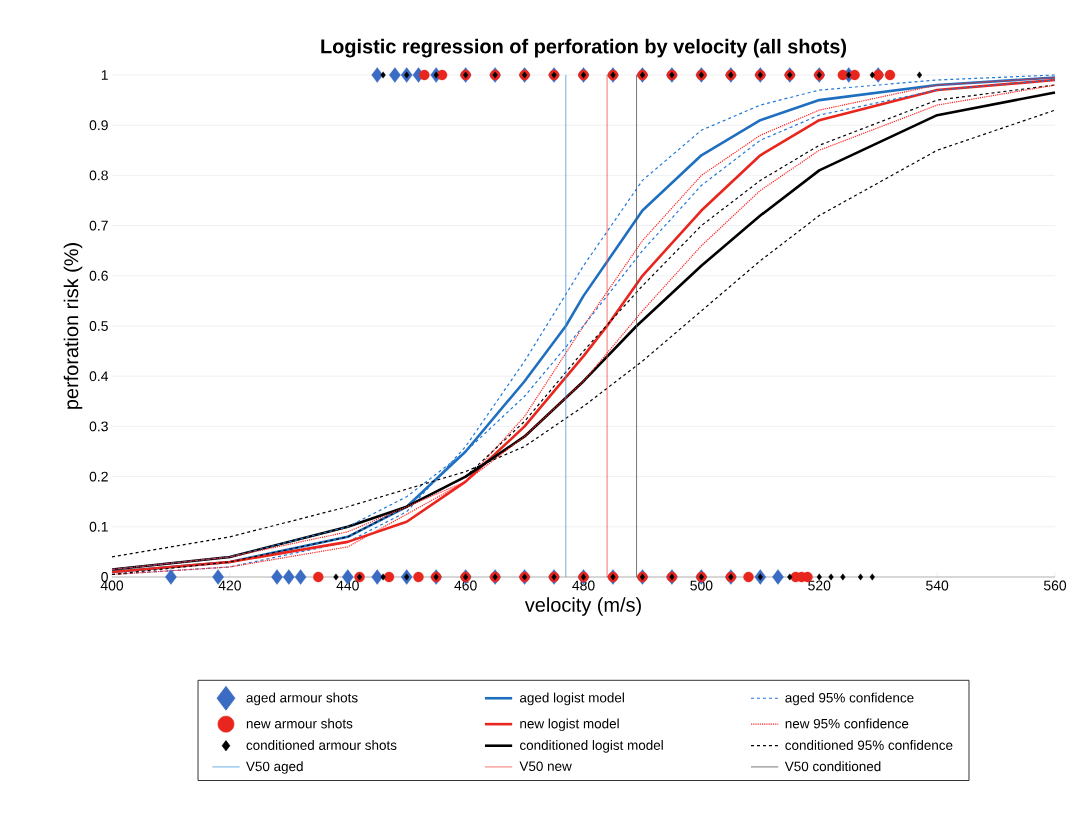  Describe the element at coordinates (274, 767) in the screenshot. I see `legend-label: V50 aged` at that location.